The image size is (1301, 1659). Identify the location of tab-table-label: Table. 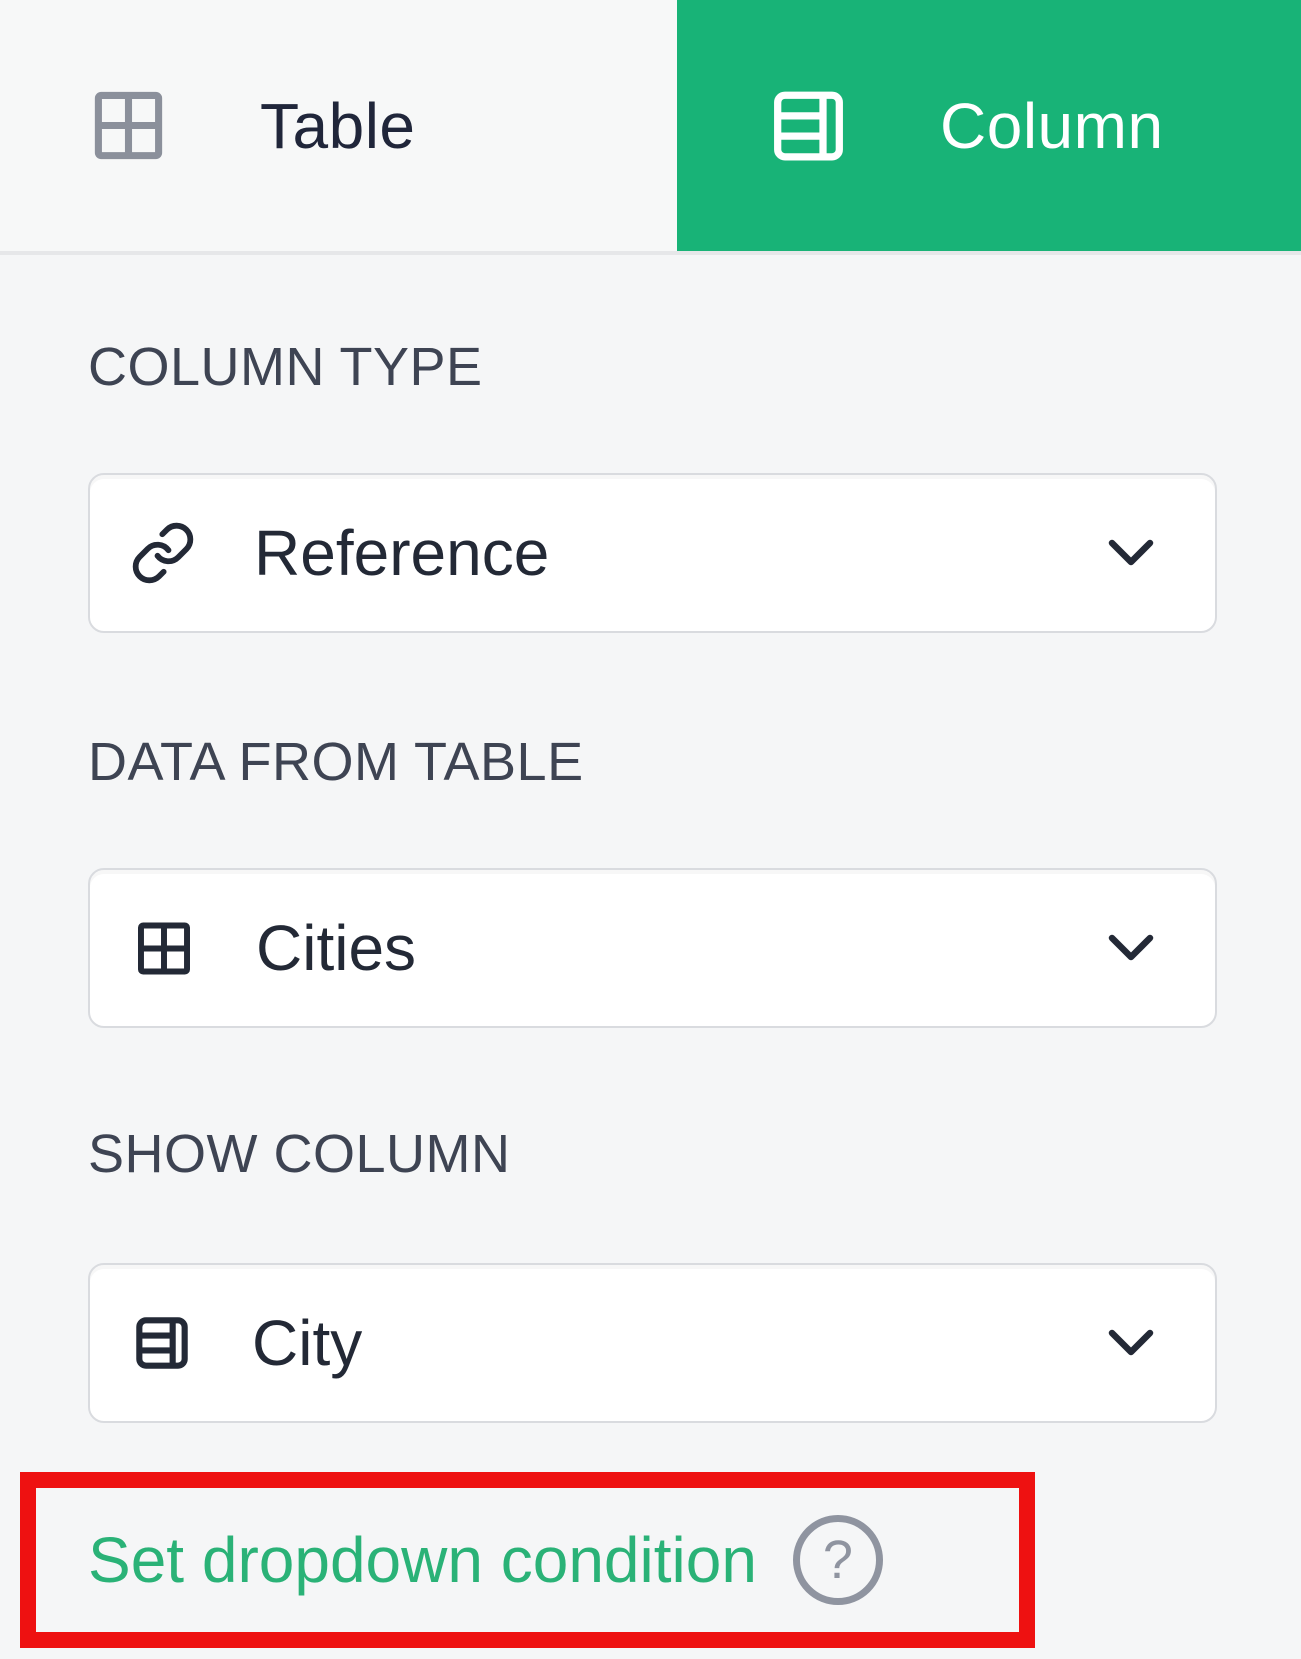
(338, 125).